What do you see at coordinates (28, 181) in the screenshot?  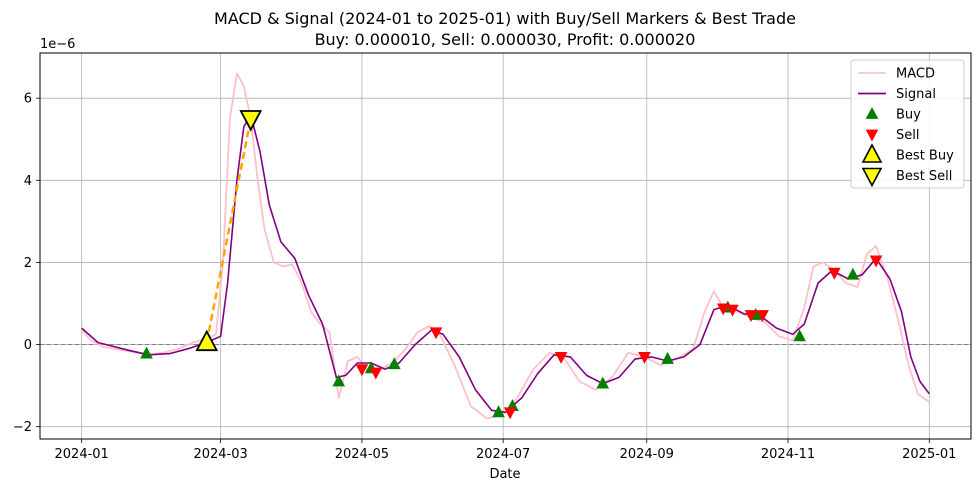 I see `y-tick-label: 4` at bounding box center [28, 181].